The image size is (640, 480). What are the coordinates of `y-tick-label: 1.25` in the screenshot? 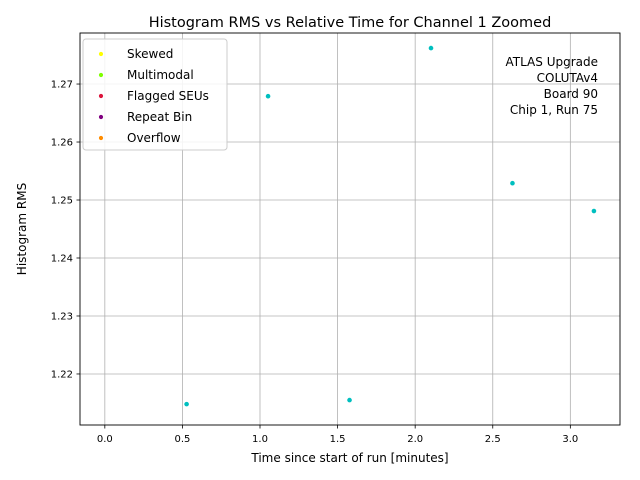 It's located at (62, 201).